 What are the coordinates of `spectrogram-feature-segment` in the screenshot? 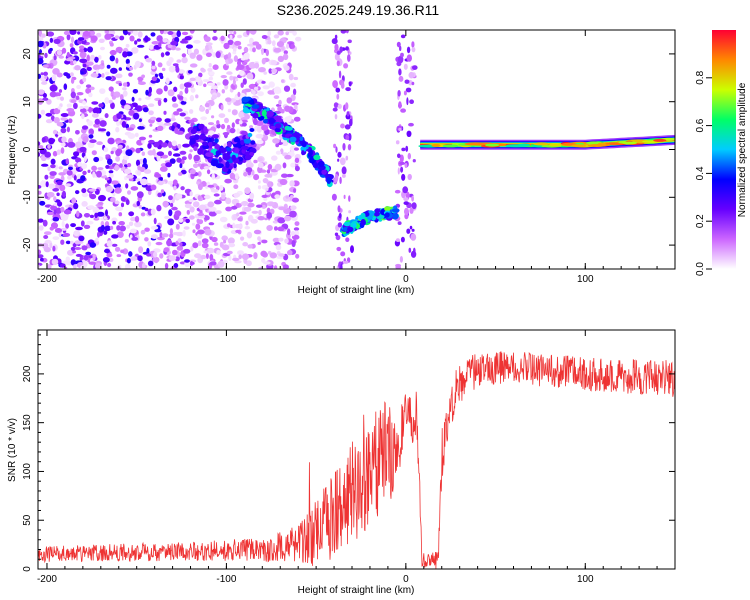 It's located at (350, 229).